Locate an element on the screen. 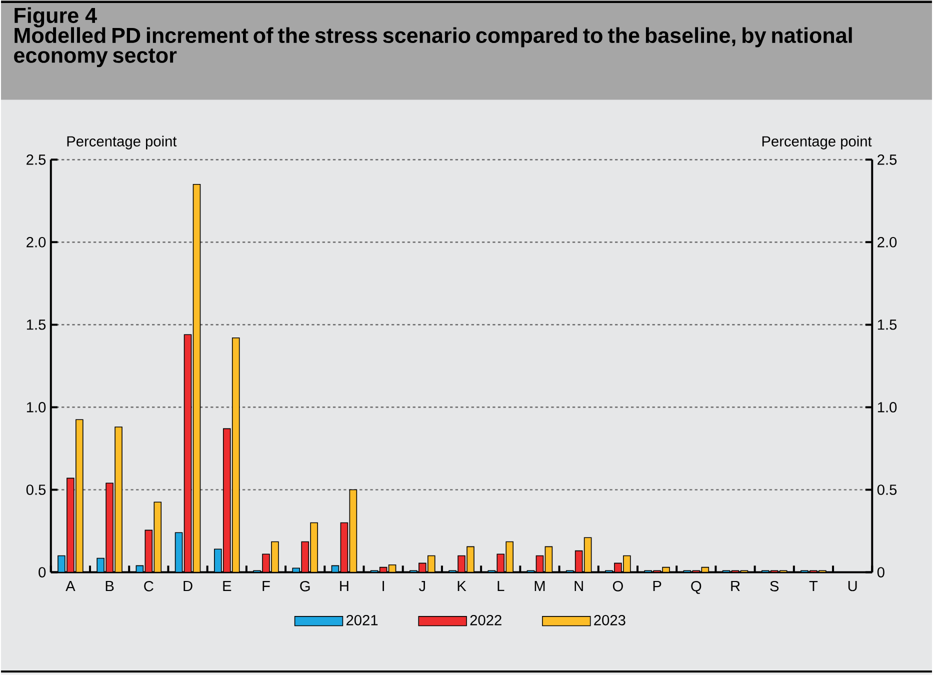 This screenshot has width=933, height=675. y-tick-label: 2.0 is located at coordinates (36, 242).